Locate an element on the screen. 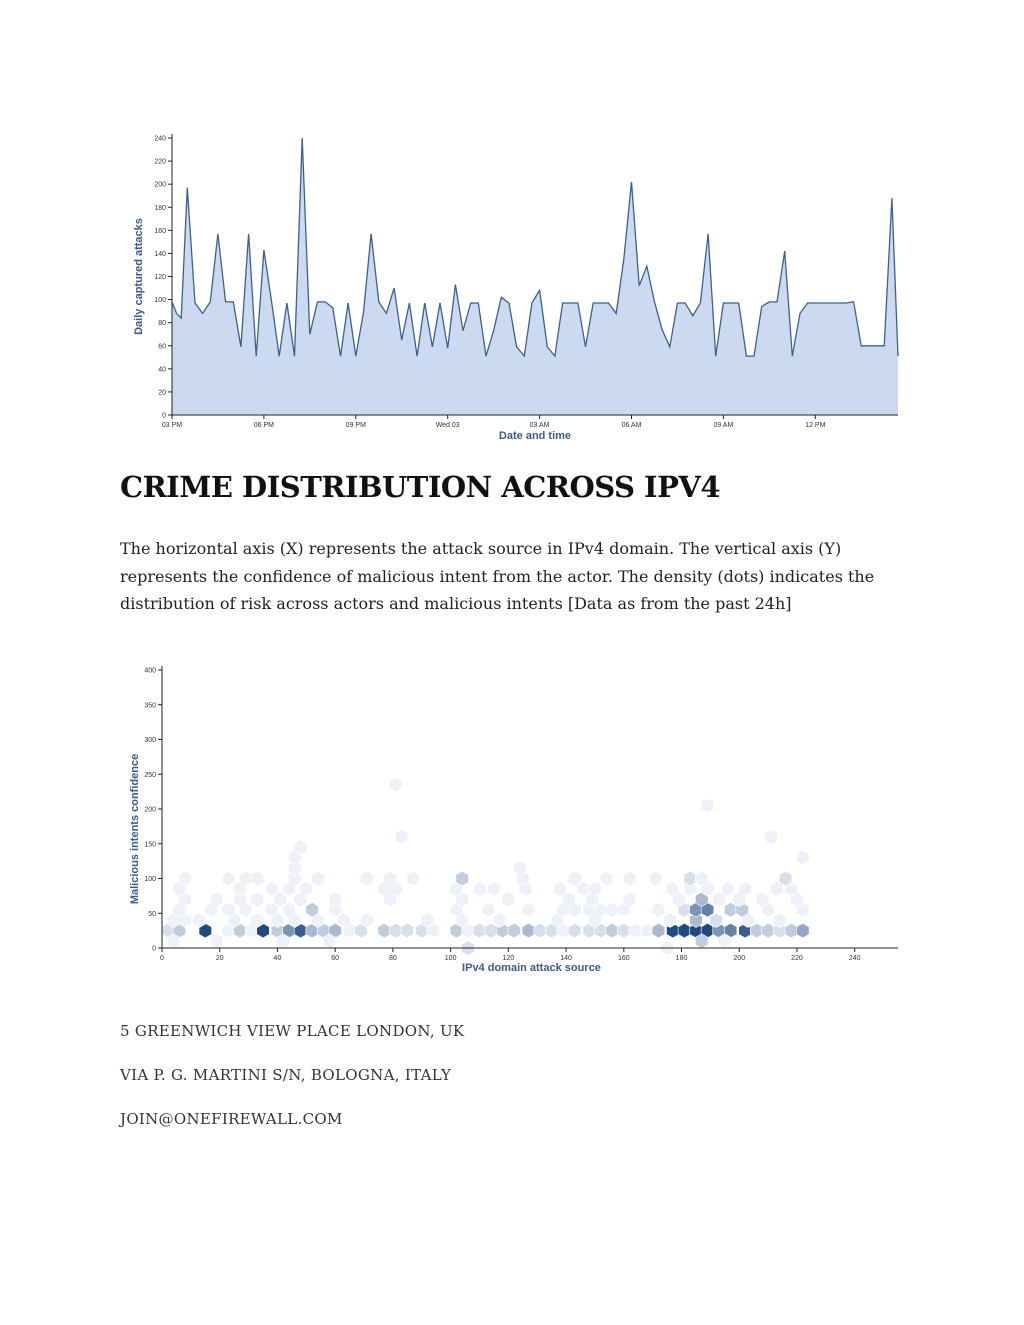 The height and width of the screenshot is (1325, 1024). x-tick-label: Wed 03 is located at coordinates (448, 425).